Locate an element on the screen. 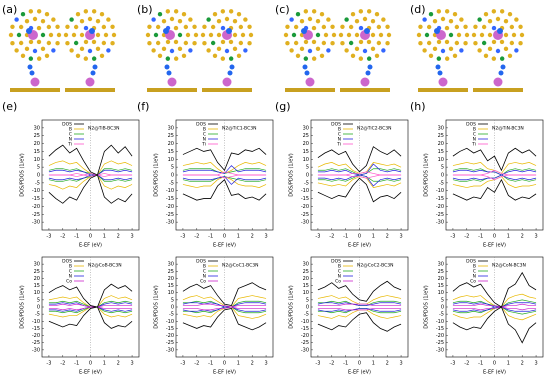 Image resolution: width=550 pixels, height=386 pixels. legend-label: C is located at coordinates (339, 272).